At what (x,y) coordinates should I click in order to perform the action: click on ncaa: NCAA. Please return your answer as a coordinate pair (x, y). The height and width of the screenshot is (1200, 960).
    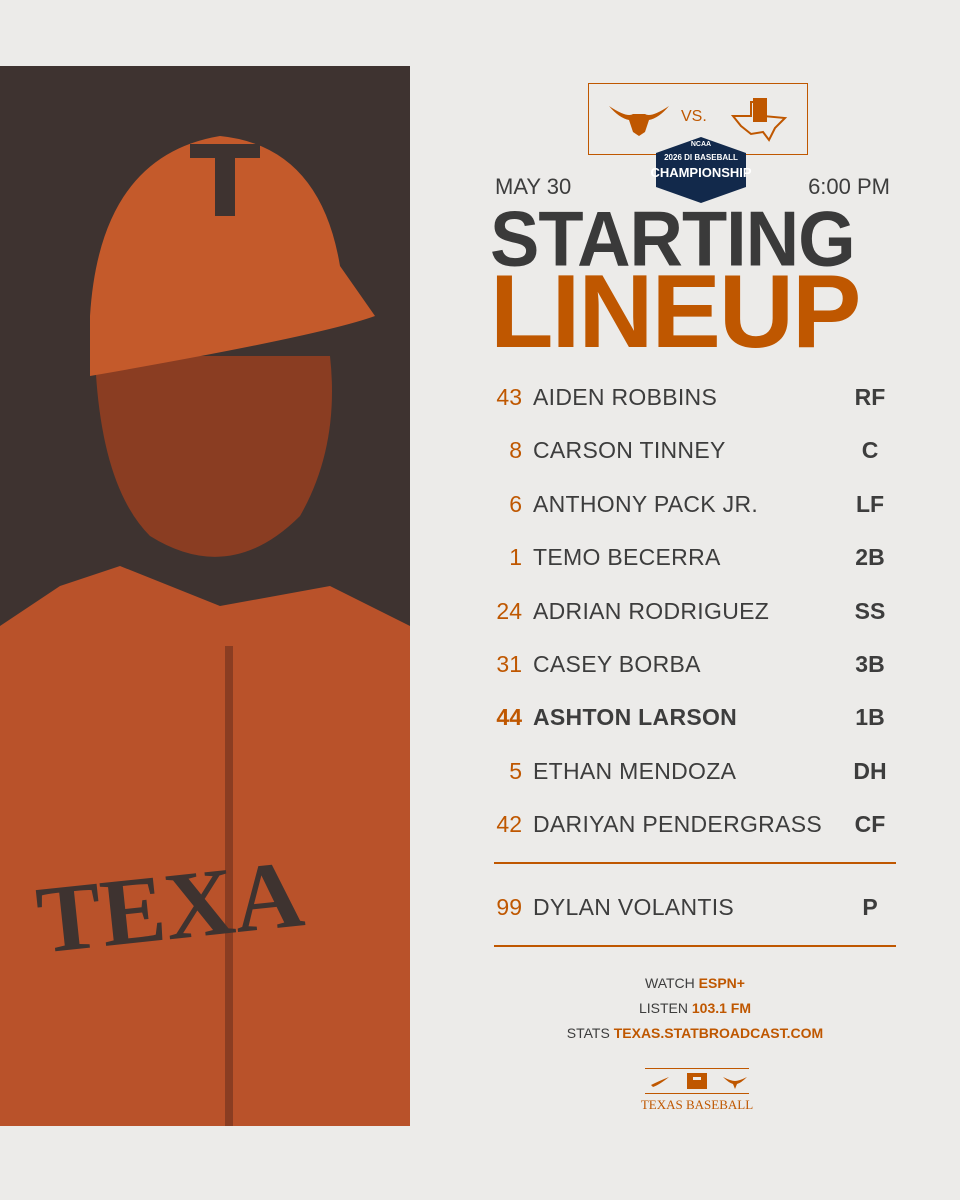
    Looking at the image, I should click on (701, 144).